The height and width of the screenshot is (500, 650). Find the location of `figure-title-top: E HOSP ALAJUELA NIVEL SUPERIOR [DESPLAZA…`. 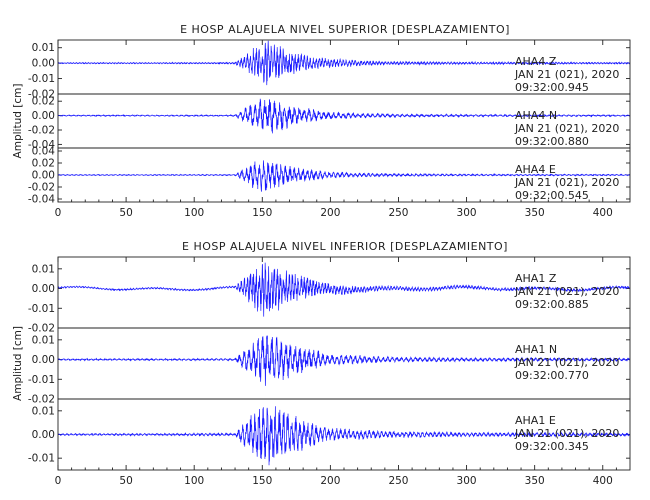

figure-title-top: E HOSP ALAJUELA NIVEL SUPERIOR [DESPLAZA… is located at coordinates (345, 29).